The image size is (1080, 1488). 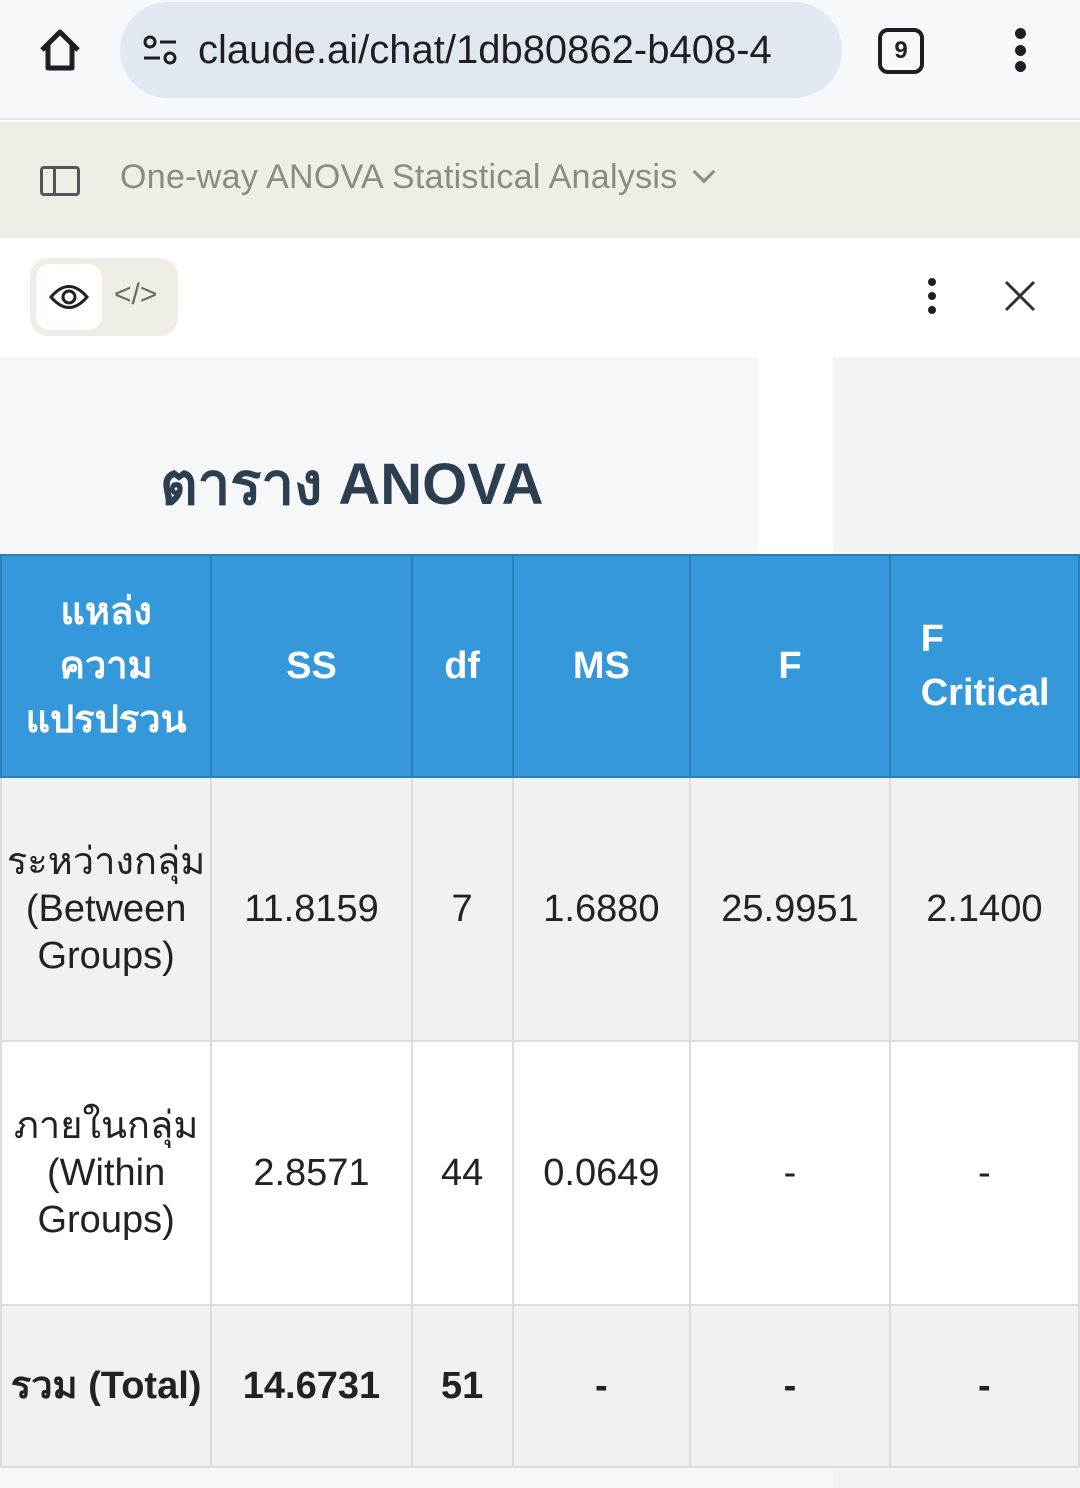 What do you see at coordinates (462, 666) in the screenshot?
I see `header-df: df` at bounding box center [462, 666].